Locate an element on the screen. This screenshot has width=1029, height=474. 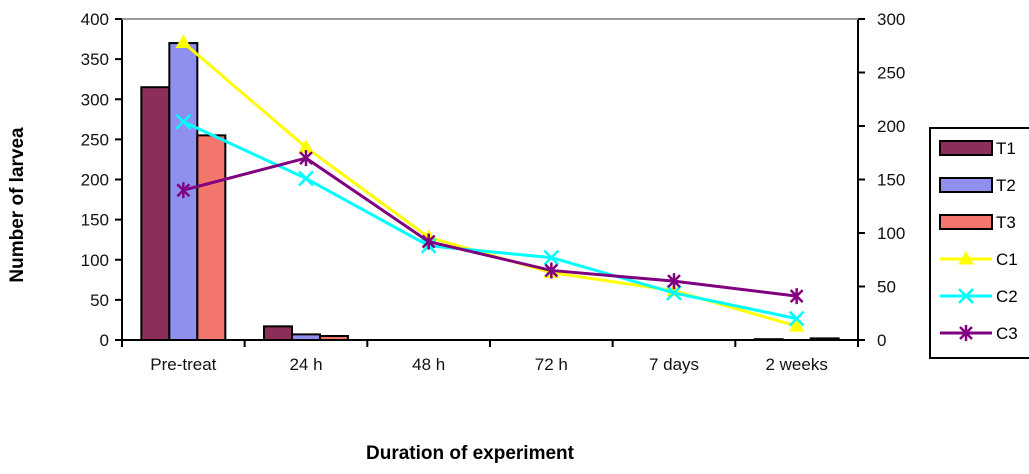
legend-item-t3: T3 is located at coordinates (977, 222).